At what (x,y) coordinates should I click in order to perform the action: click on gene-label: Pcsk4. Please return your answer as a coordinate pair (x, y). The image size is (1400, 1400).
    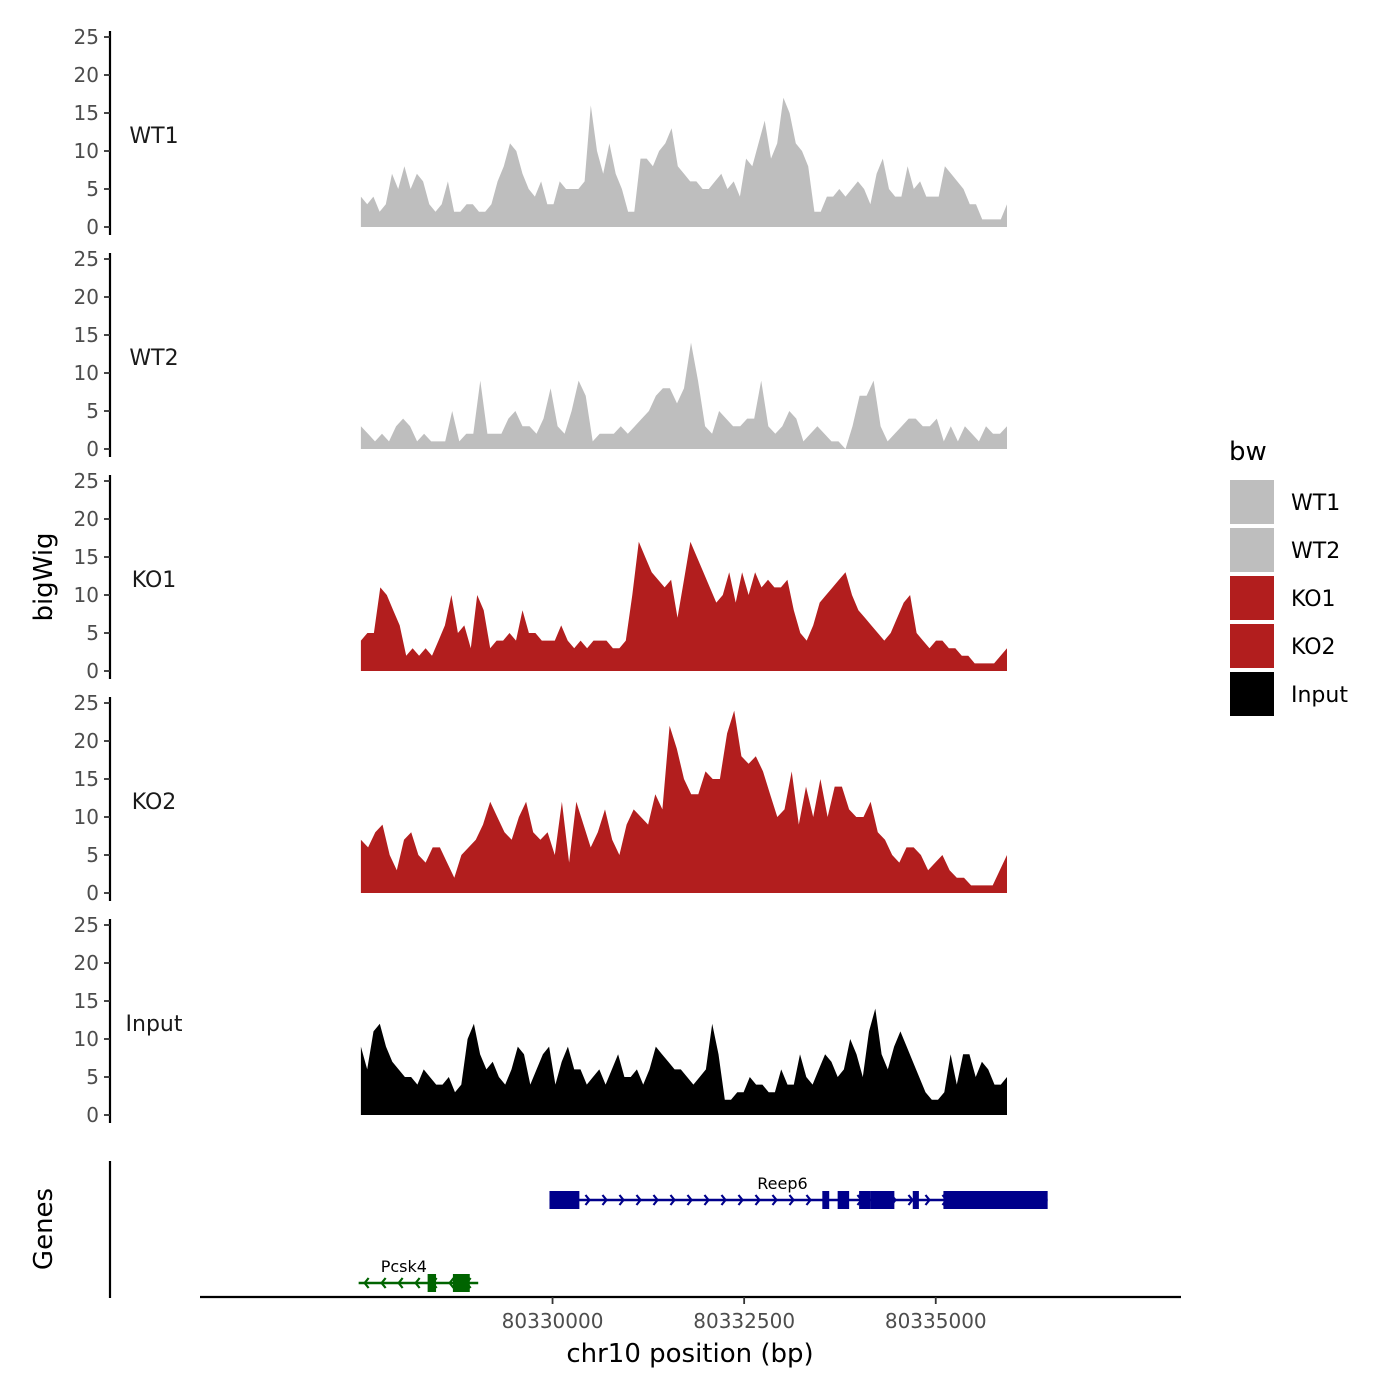
    Looking at the image, I should click on (404, 1266).